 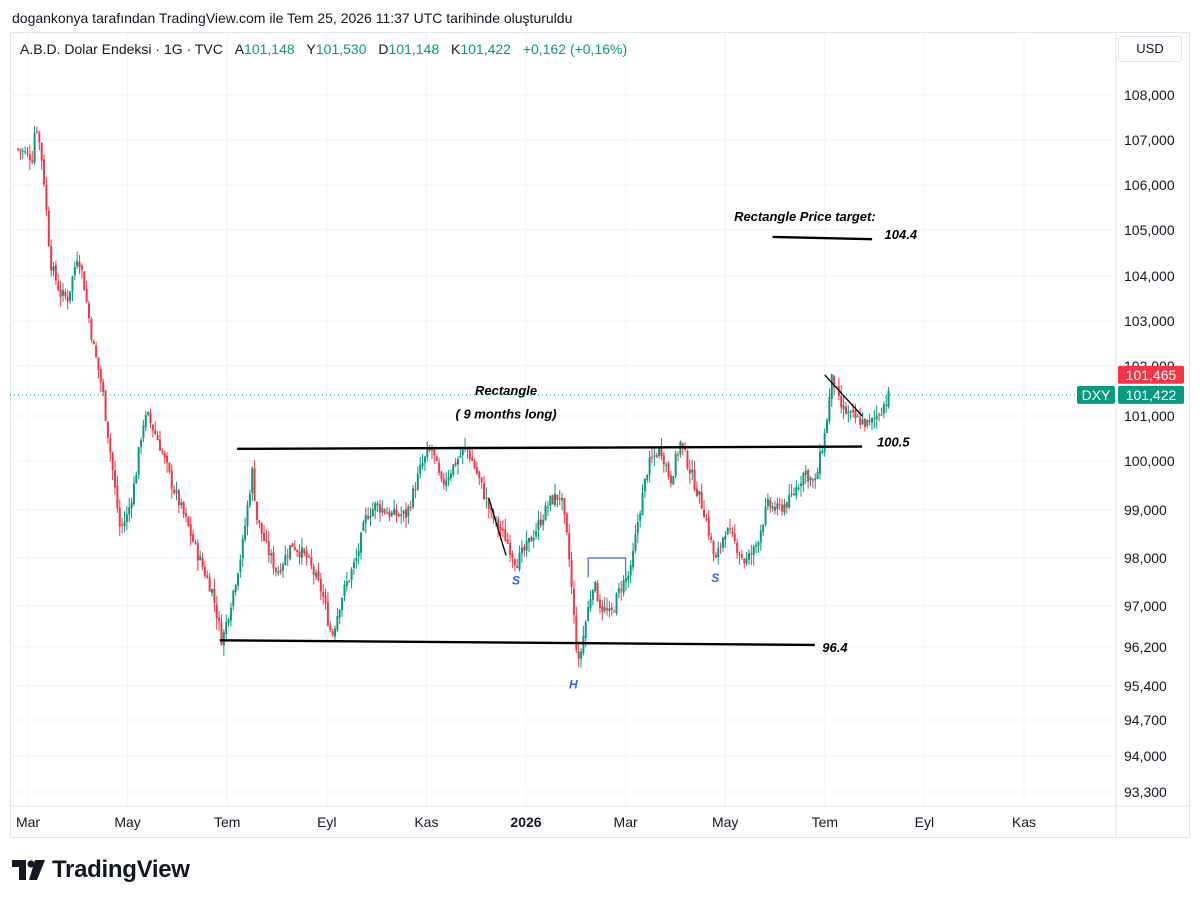 What do you see at coordinates (485, 49) in the screenshot?
I see `close-value: 101,422` at bounding box center [485, 49].